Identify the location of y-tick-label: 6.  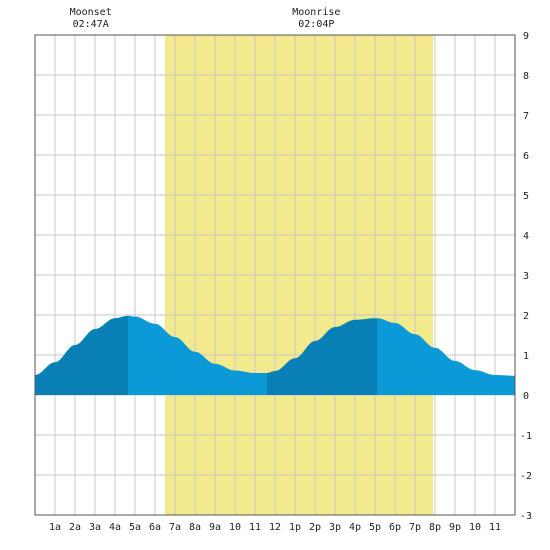
(526, 156).